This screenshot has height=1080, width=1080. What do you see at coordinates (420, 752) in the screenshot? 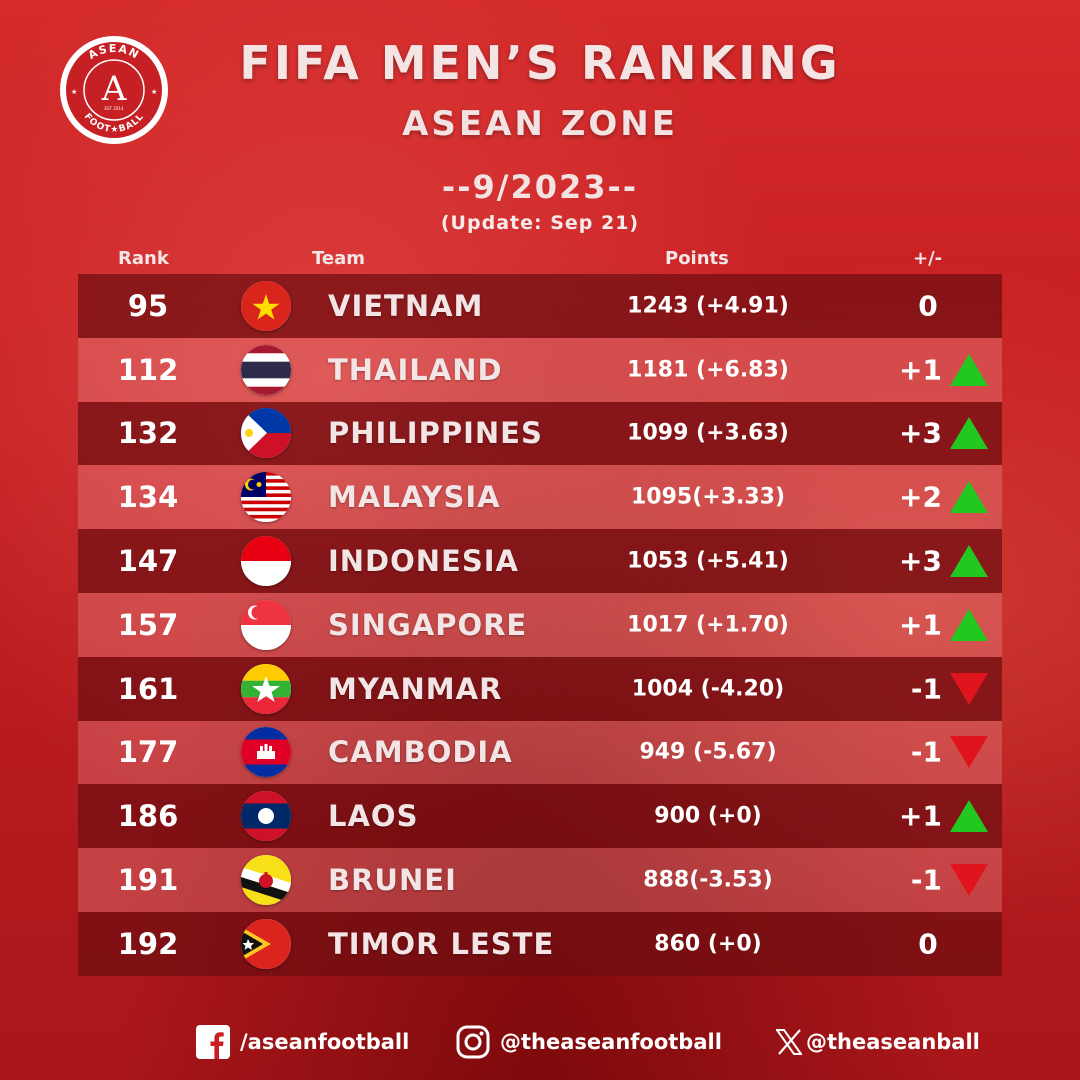
I see `team-name: CAMBODIA` at bounding box center [420, 752].